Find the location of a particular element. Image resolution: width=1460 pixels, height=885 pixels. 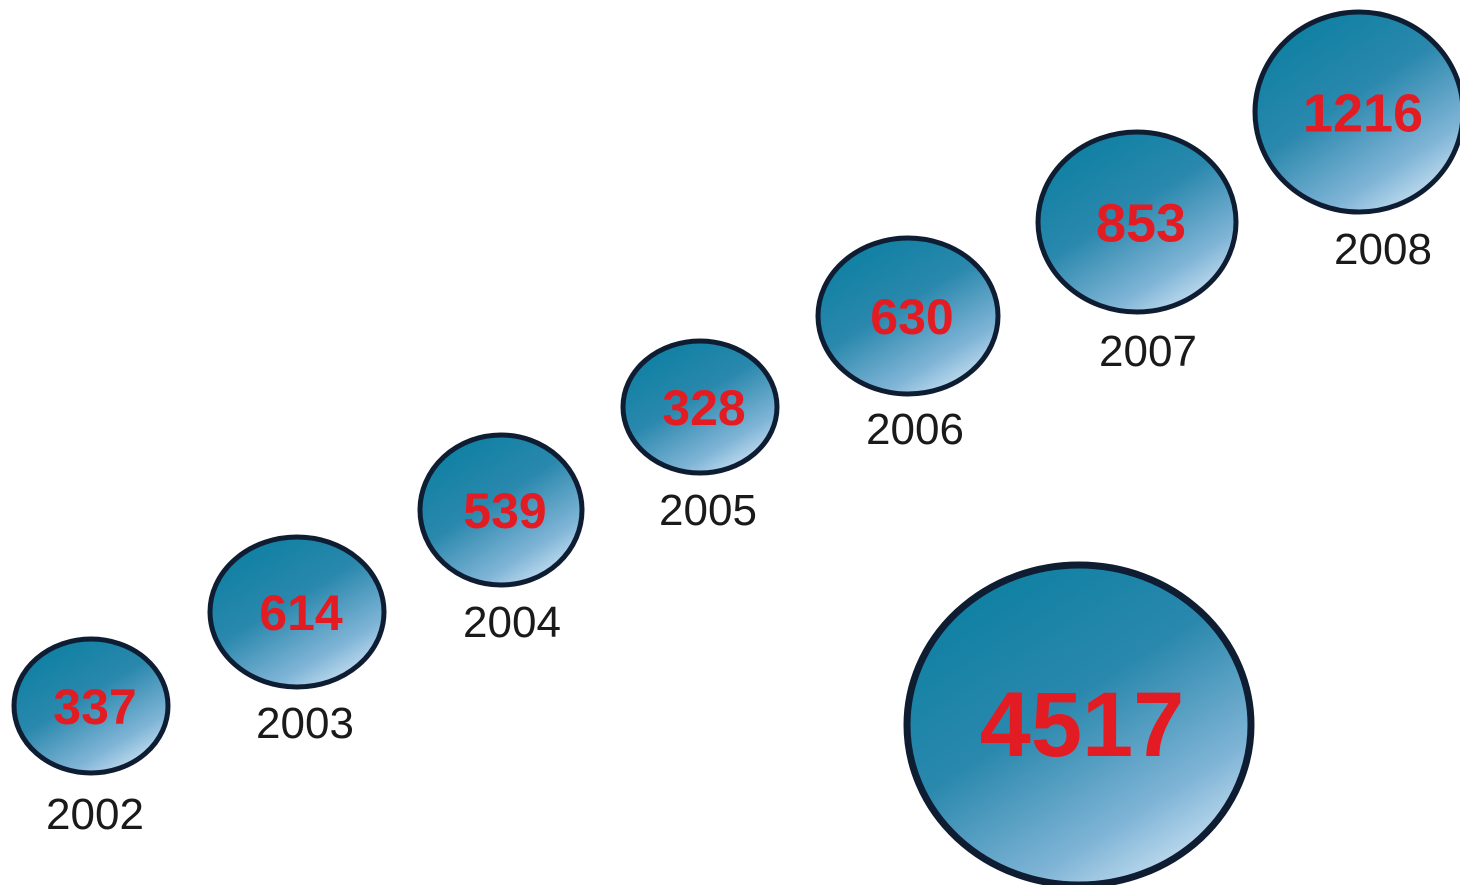

year-label: 2002 is located at coordinates (95, 814).